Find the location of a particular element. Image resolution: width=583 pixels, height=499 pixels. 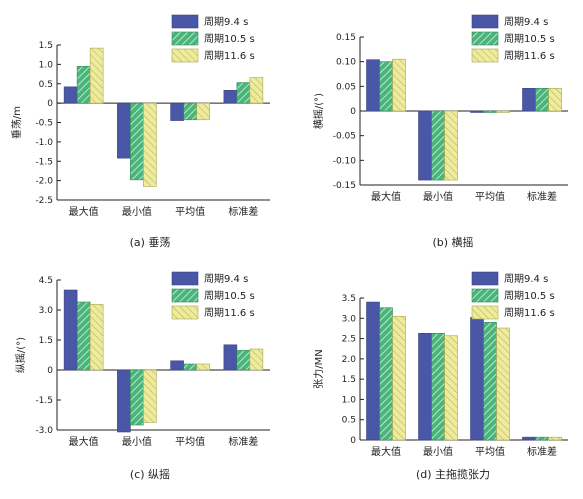

y-tick-label: -0.05 is located at coordinates (344, 137).